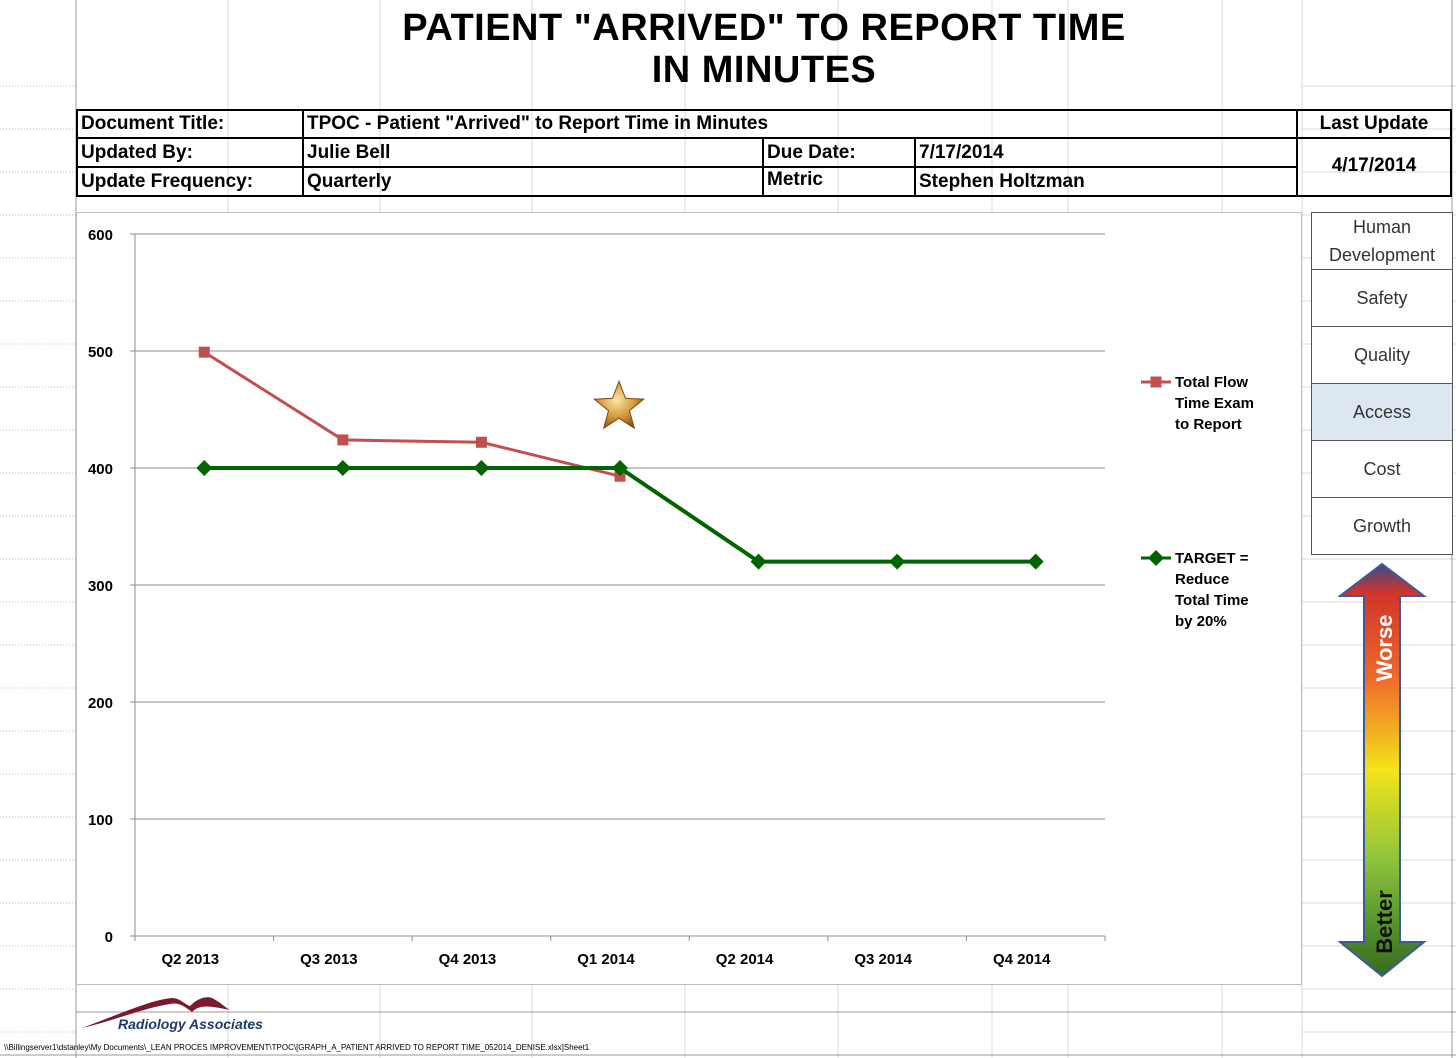 The height and width of the screenshot is (1058, 1456). Describe the element at coordinates (156, 1012) in the screenshot. I see `logo-mountain-icon` at that location.